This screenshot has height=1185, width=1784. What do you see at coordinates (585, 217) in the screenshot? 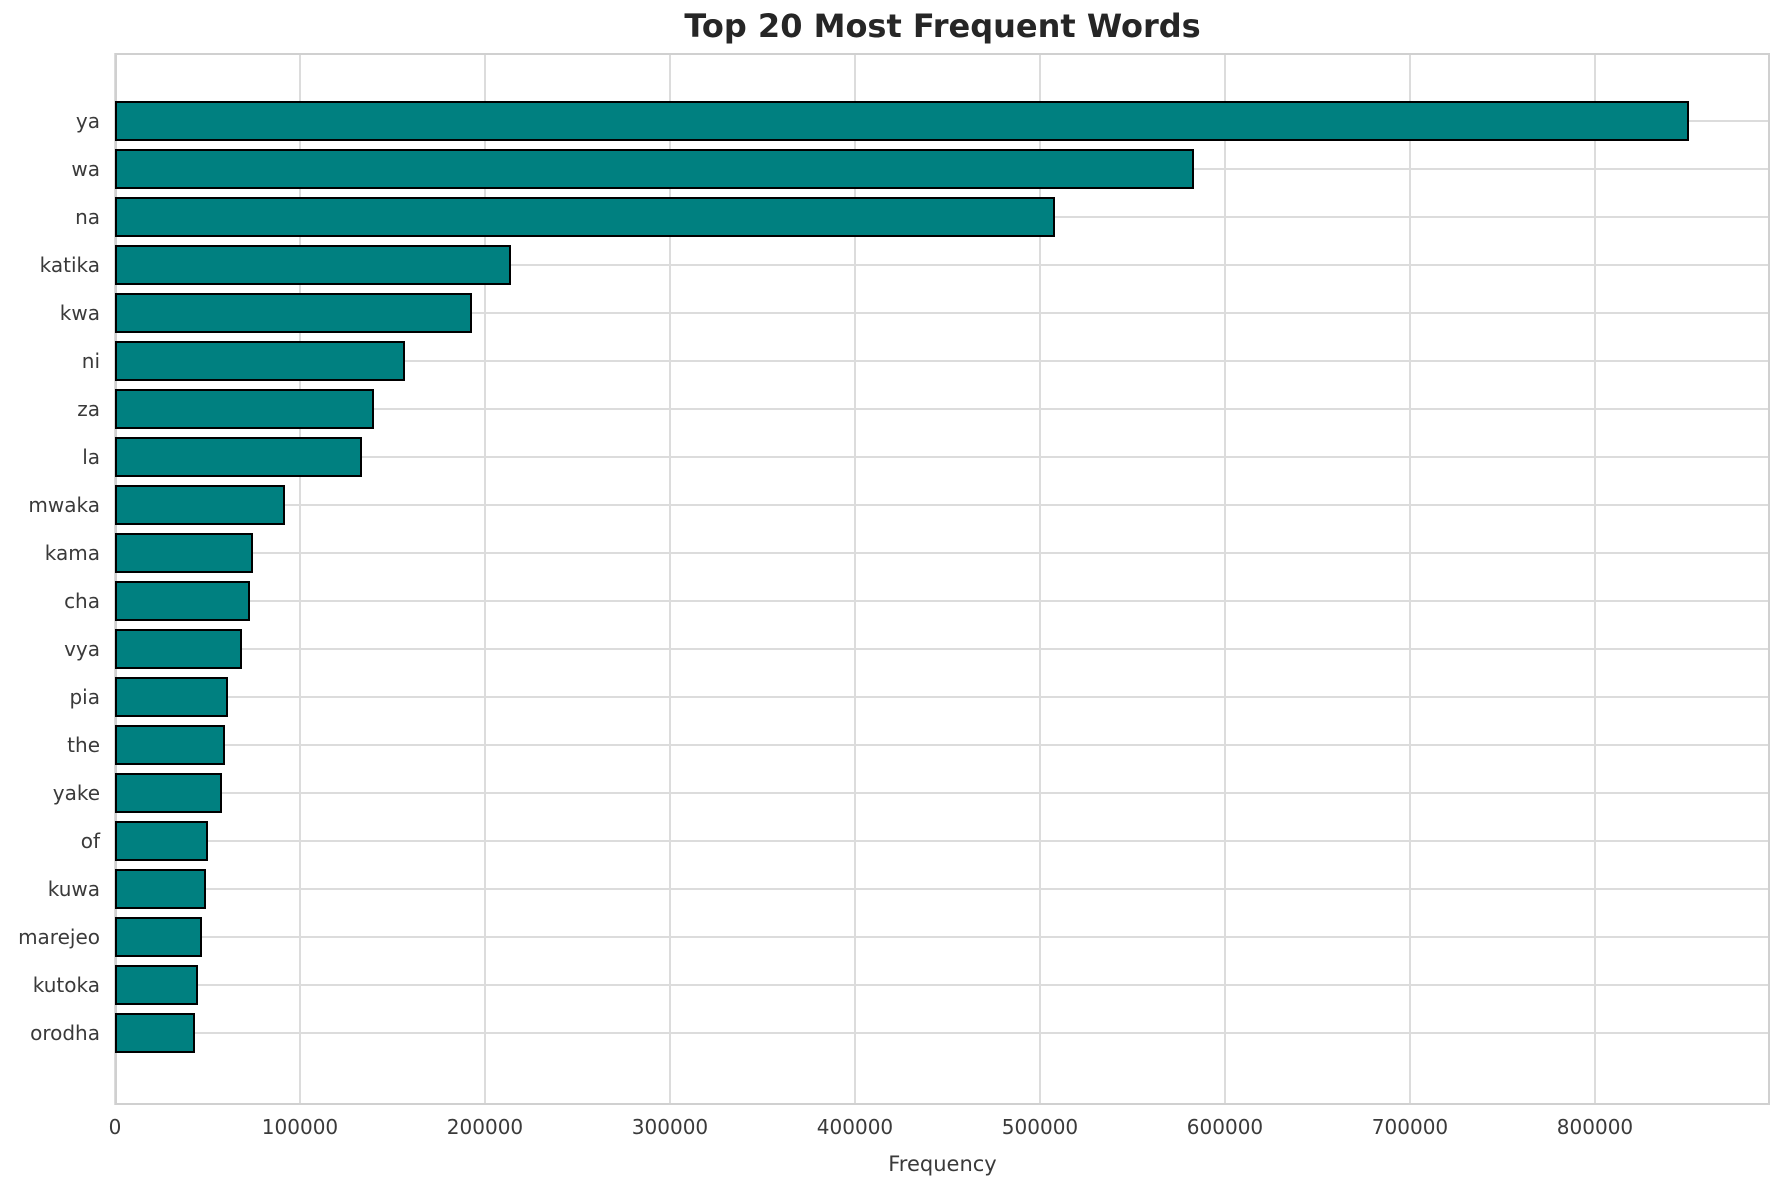
I see `bar-na` at bounding box center [585, 217].